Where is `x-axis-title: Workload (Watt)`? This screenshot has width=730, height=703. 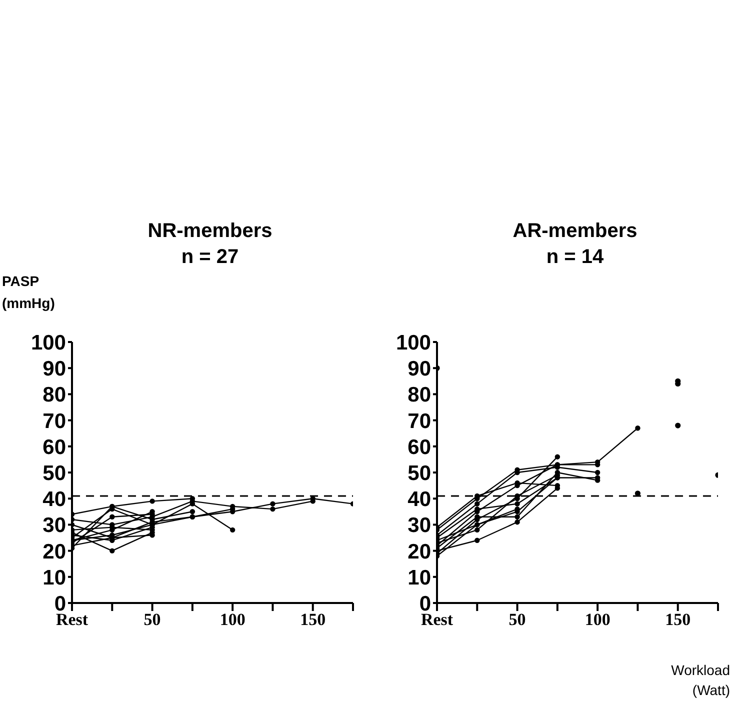
x-axis-title: Workload (Watt) is located at coordinates (700, 680).